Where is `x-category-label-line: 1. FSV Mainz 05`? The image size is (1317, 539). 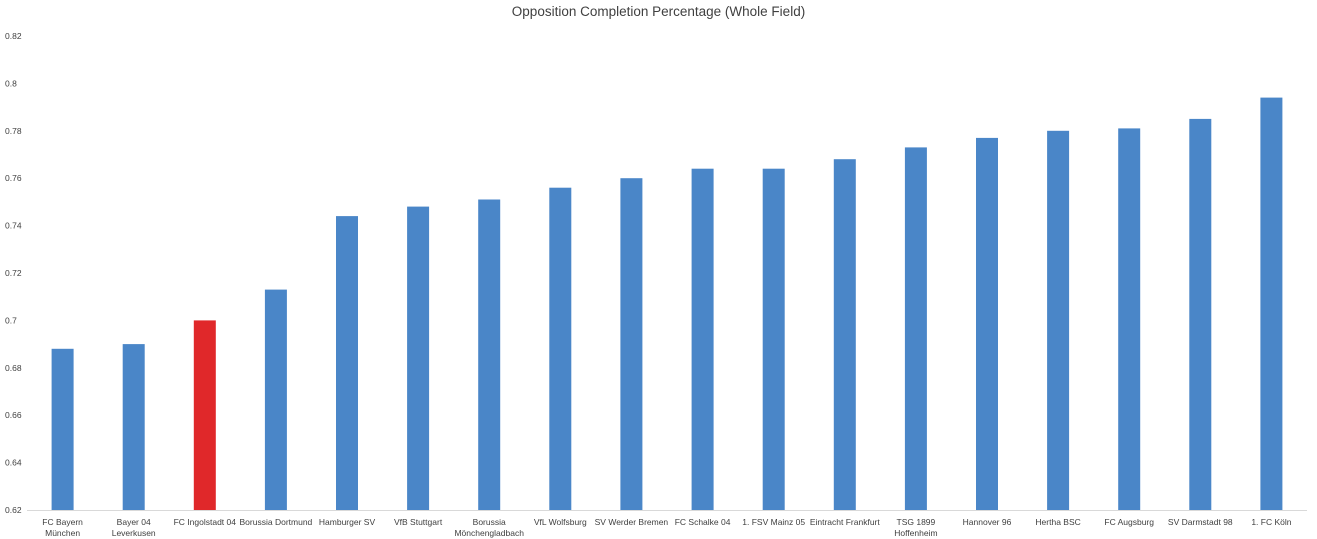 x-category-label-line: 1. FSV Mainz 05 is located at coordinates (773, 522).